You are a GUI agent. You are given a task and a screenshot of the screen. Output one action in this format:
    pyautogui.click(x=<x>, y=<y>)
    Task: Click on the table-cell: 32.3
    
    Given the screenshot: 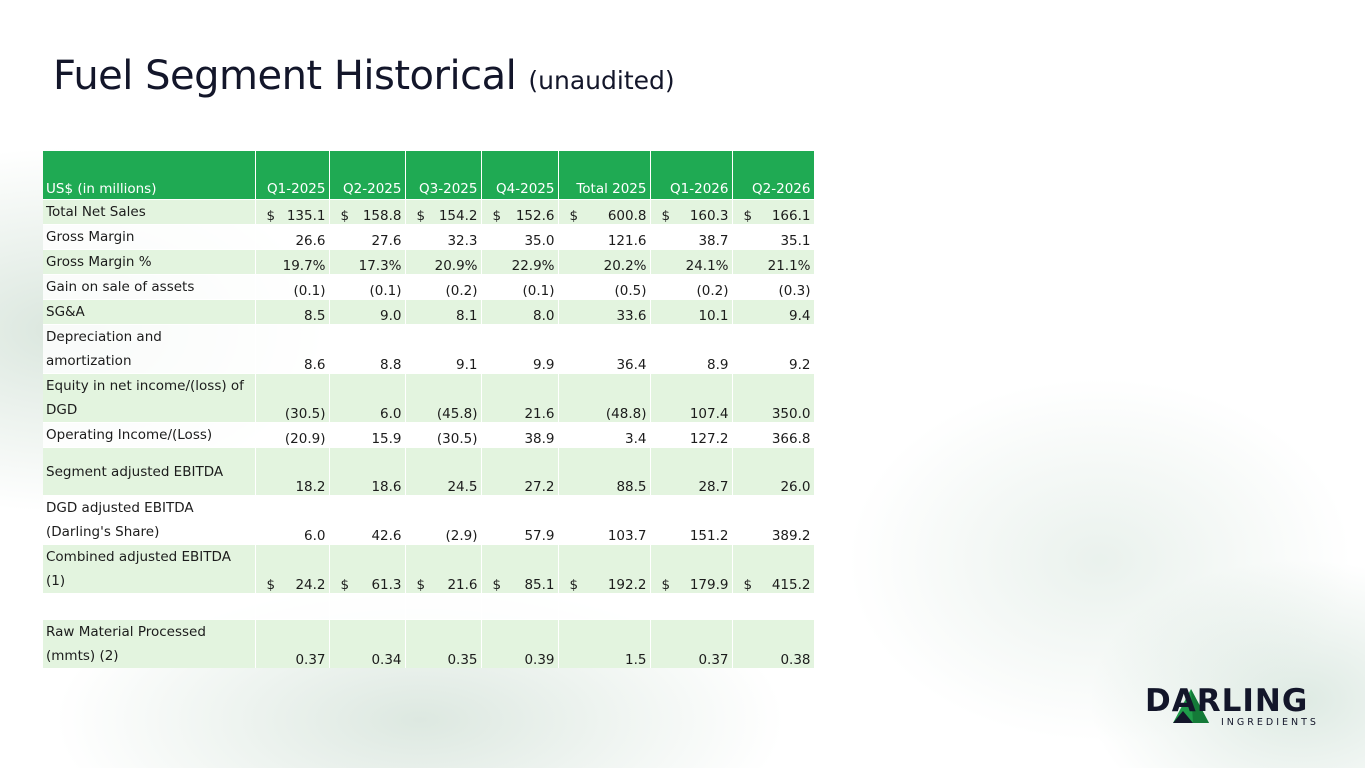 What is the action you would take?
    pyautogui.click(x=443, y=237)
    